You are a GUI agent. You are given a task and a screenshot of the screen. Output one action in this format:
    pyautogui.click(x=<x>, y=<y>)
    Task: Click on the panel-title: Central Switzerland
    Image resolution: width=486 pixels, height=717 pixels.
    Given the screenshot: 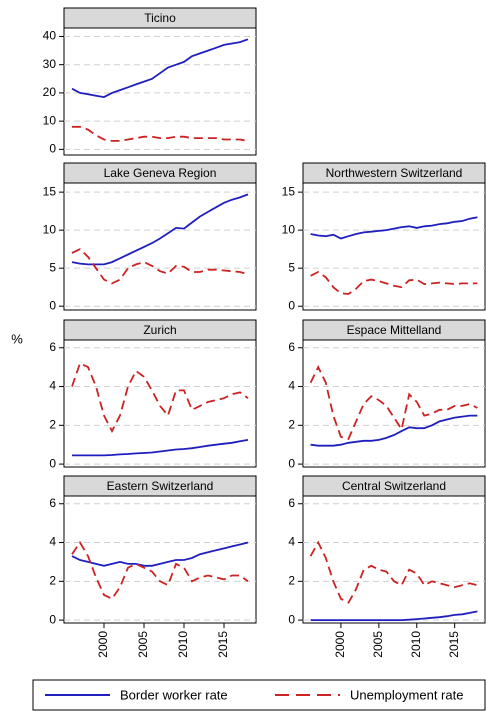 What is the action you would take?
    pyautogui.click(x=394, y=486)
    